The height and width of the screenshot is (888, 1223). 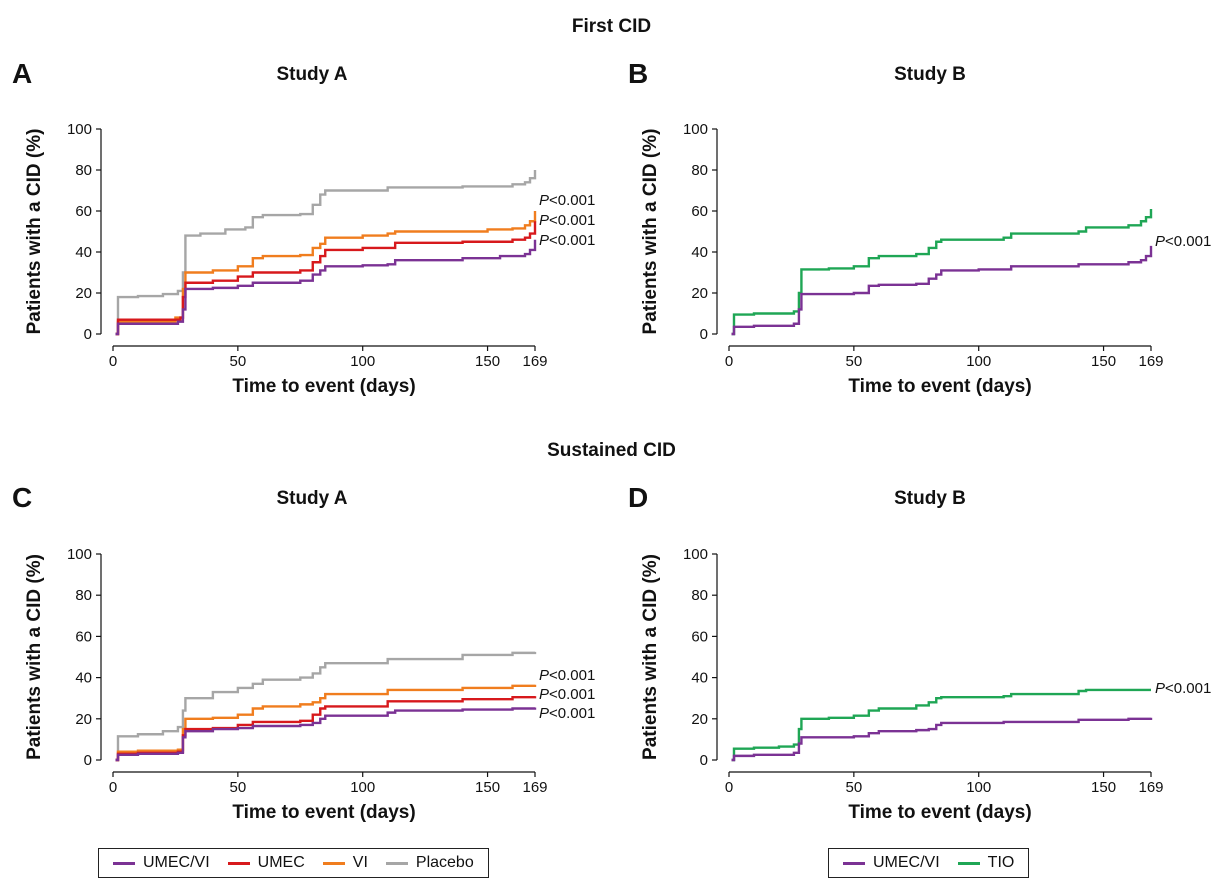 I want to click on legend-item-umec: UMEC, so click(x=266, y=863).